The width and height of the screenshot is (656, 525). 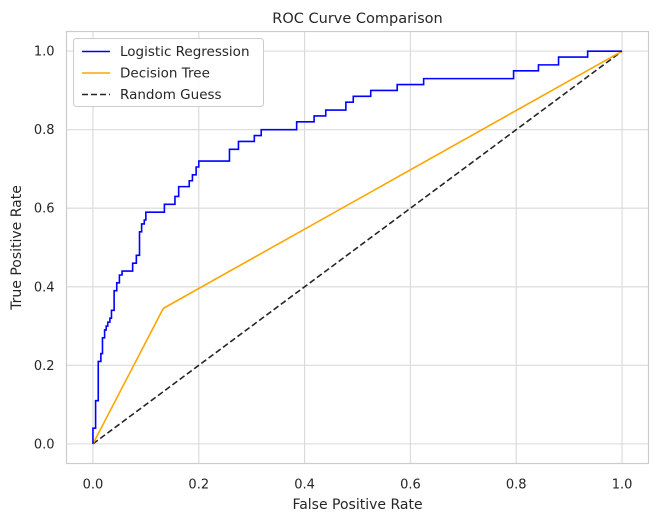 I want to click on legend-label-decision-tree: Decision Tree, so click(x=165, y=74).